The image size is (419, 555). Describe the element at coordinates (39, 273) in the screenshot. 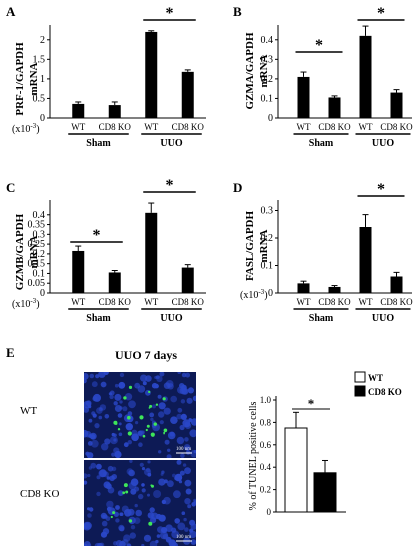

I see `y-tick-label: 0.1` at that location.